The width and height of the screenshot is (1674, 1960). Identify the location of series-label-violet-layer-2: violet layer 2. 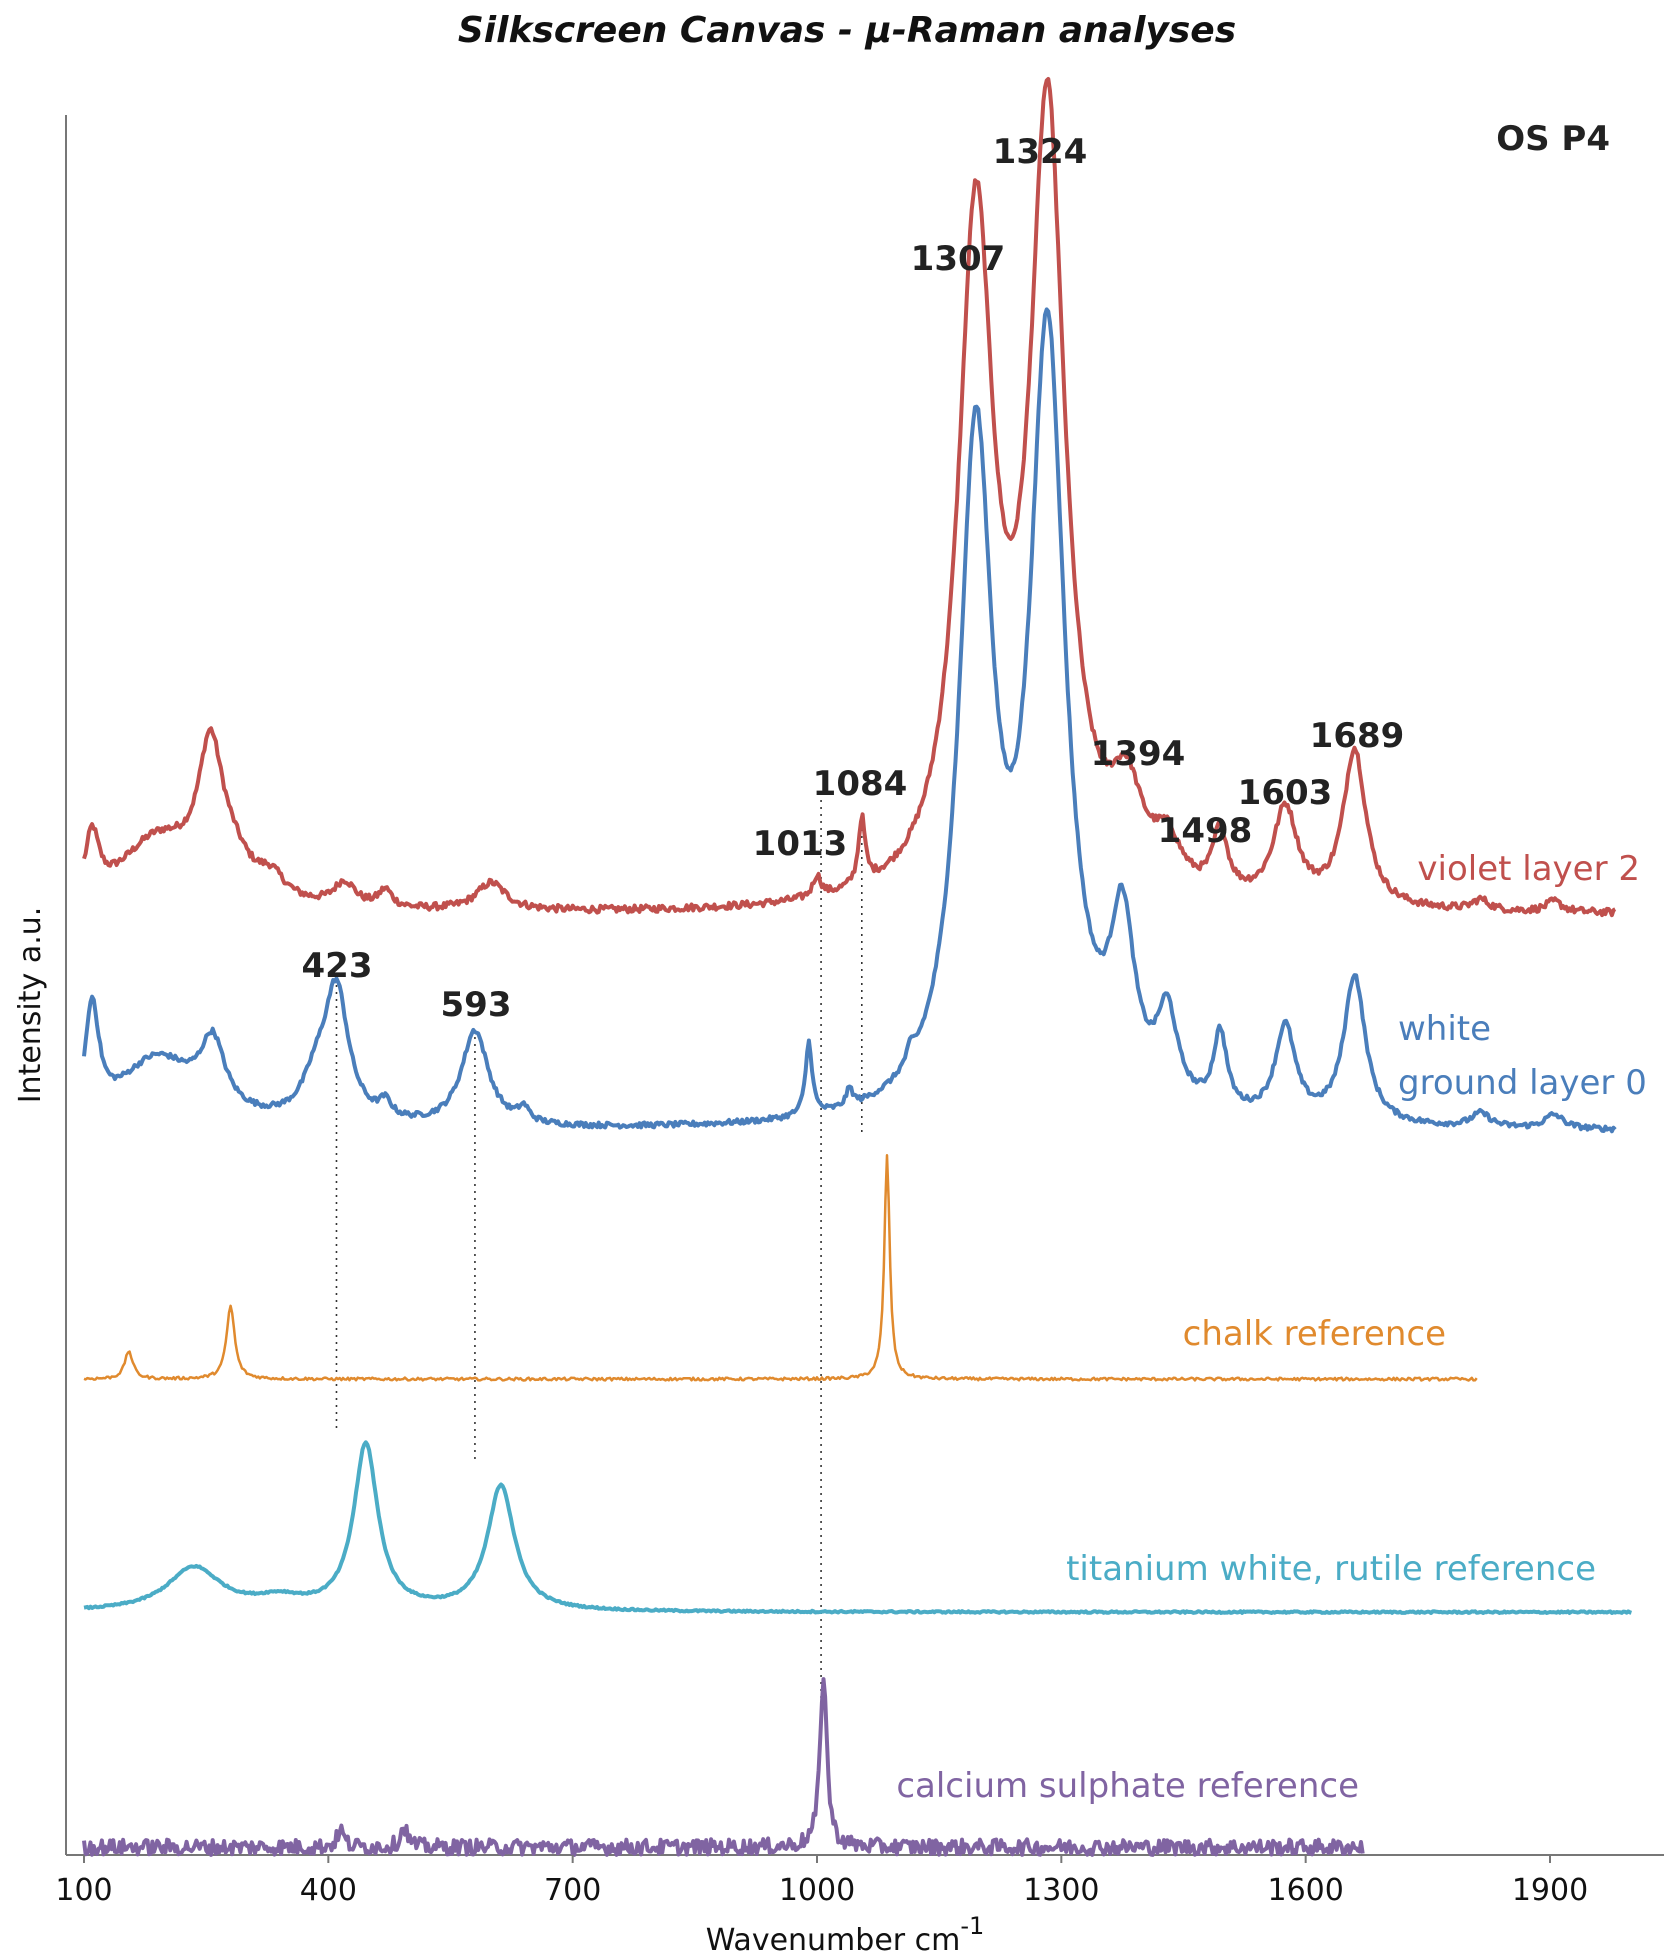
(1528, 869).